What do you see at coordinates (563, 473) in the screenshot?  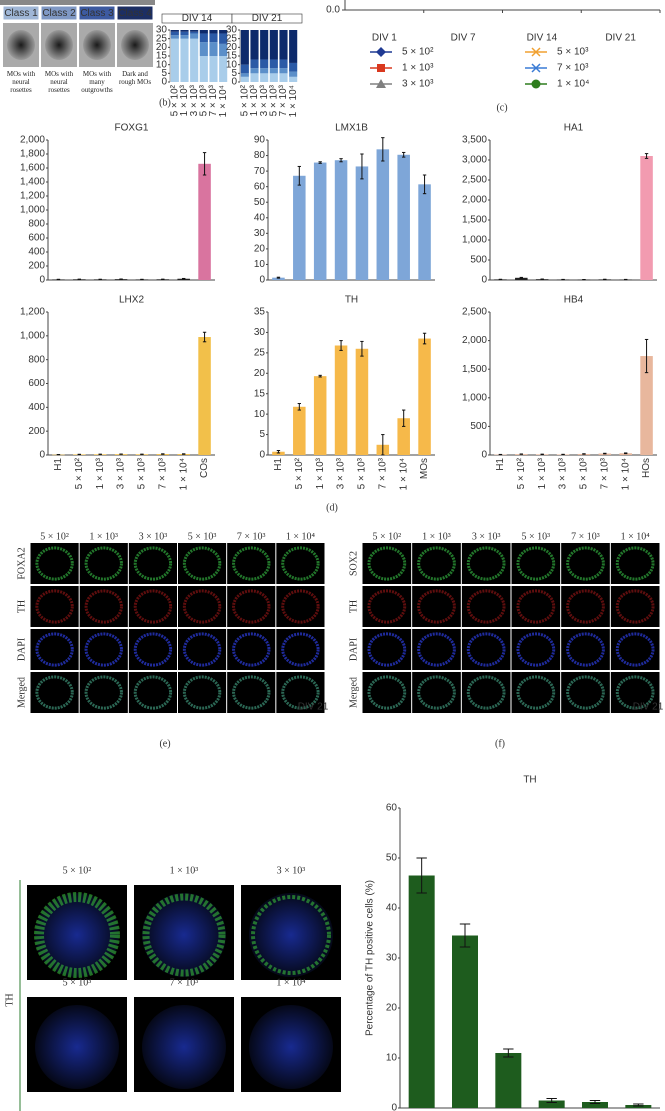 I see `x-tick-label: 3 × 10³` at bounding box center [563, 473].